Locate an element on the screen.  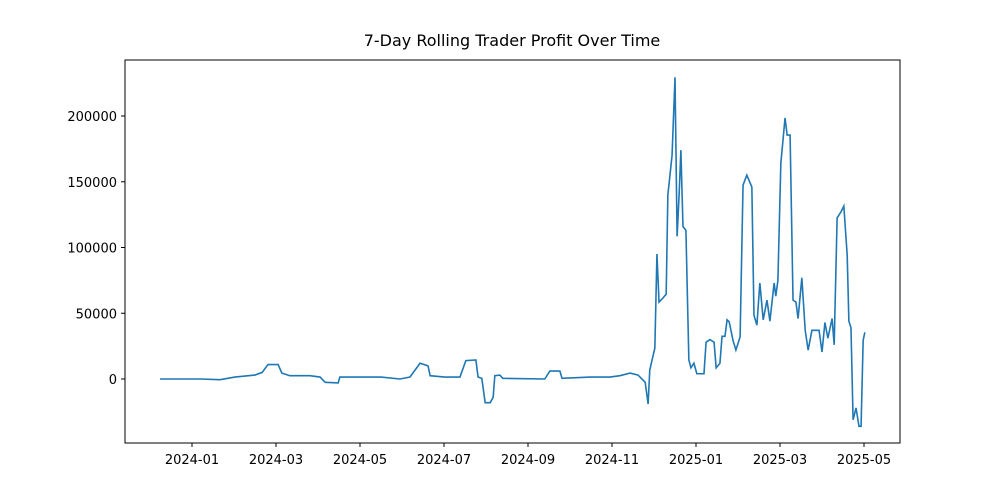
y-tick-label: 200000 is located at coordinates (92, 117).